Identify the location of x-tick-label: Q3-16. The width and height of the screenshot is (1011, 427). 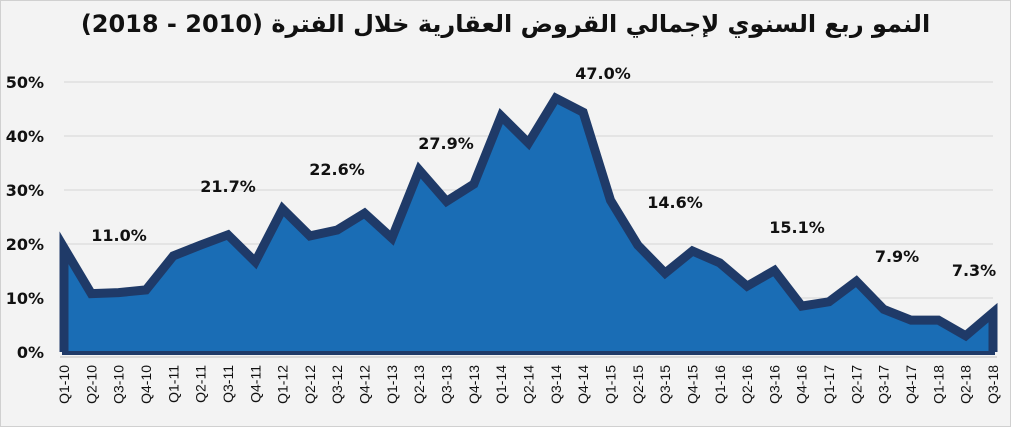
(774, 384).